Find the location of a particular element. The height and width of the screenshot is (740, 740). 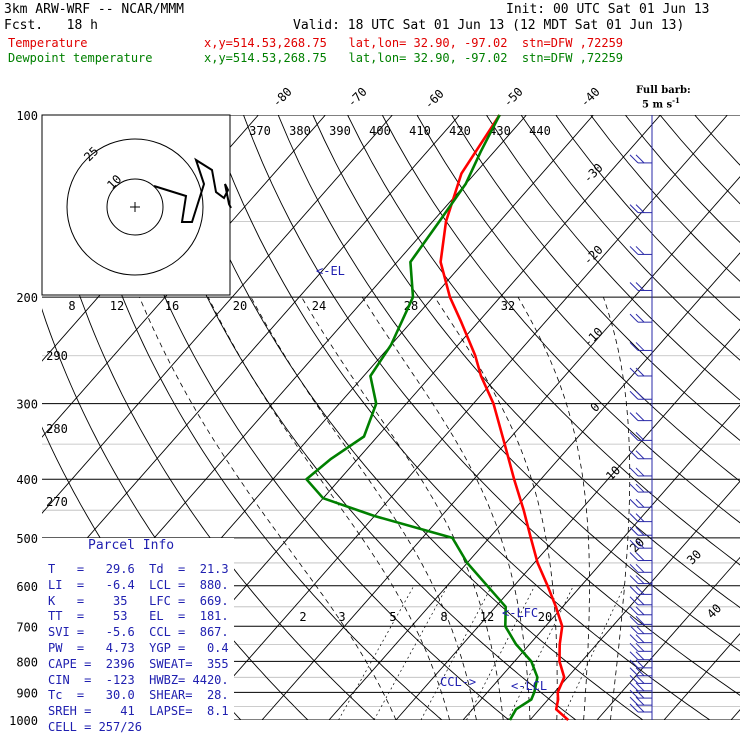

barb-key-units-exponent: -1 is located at coordinates (676, 100).